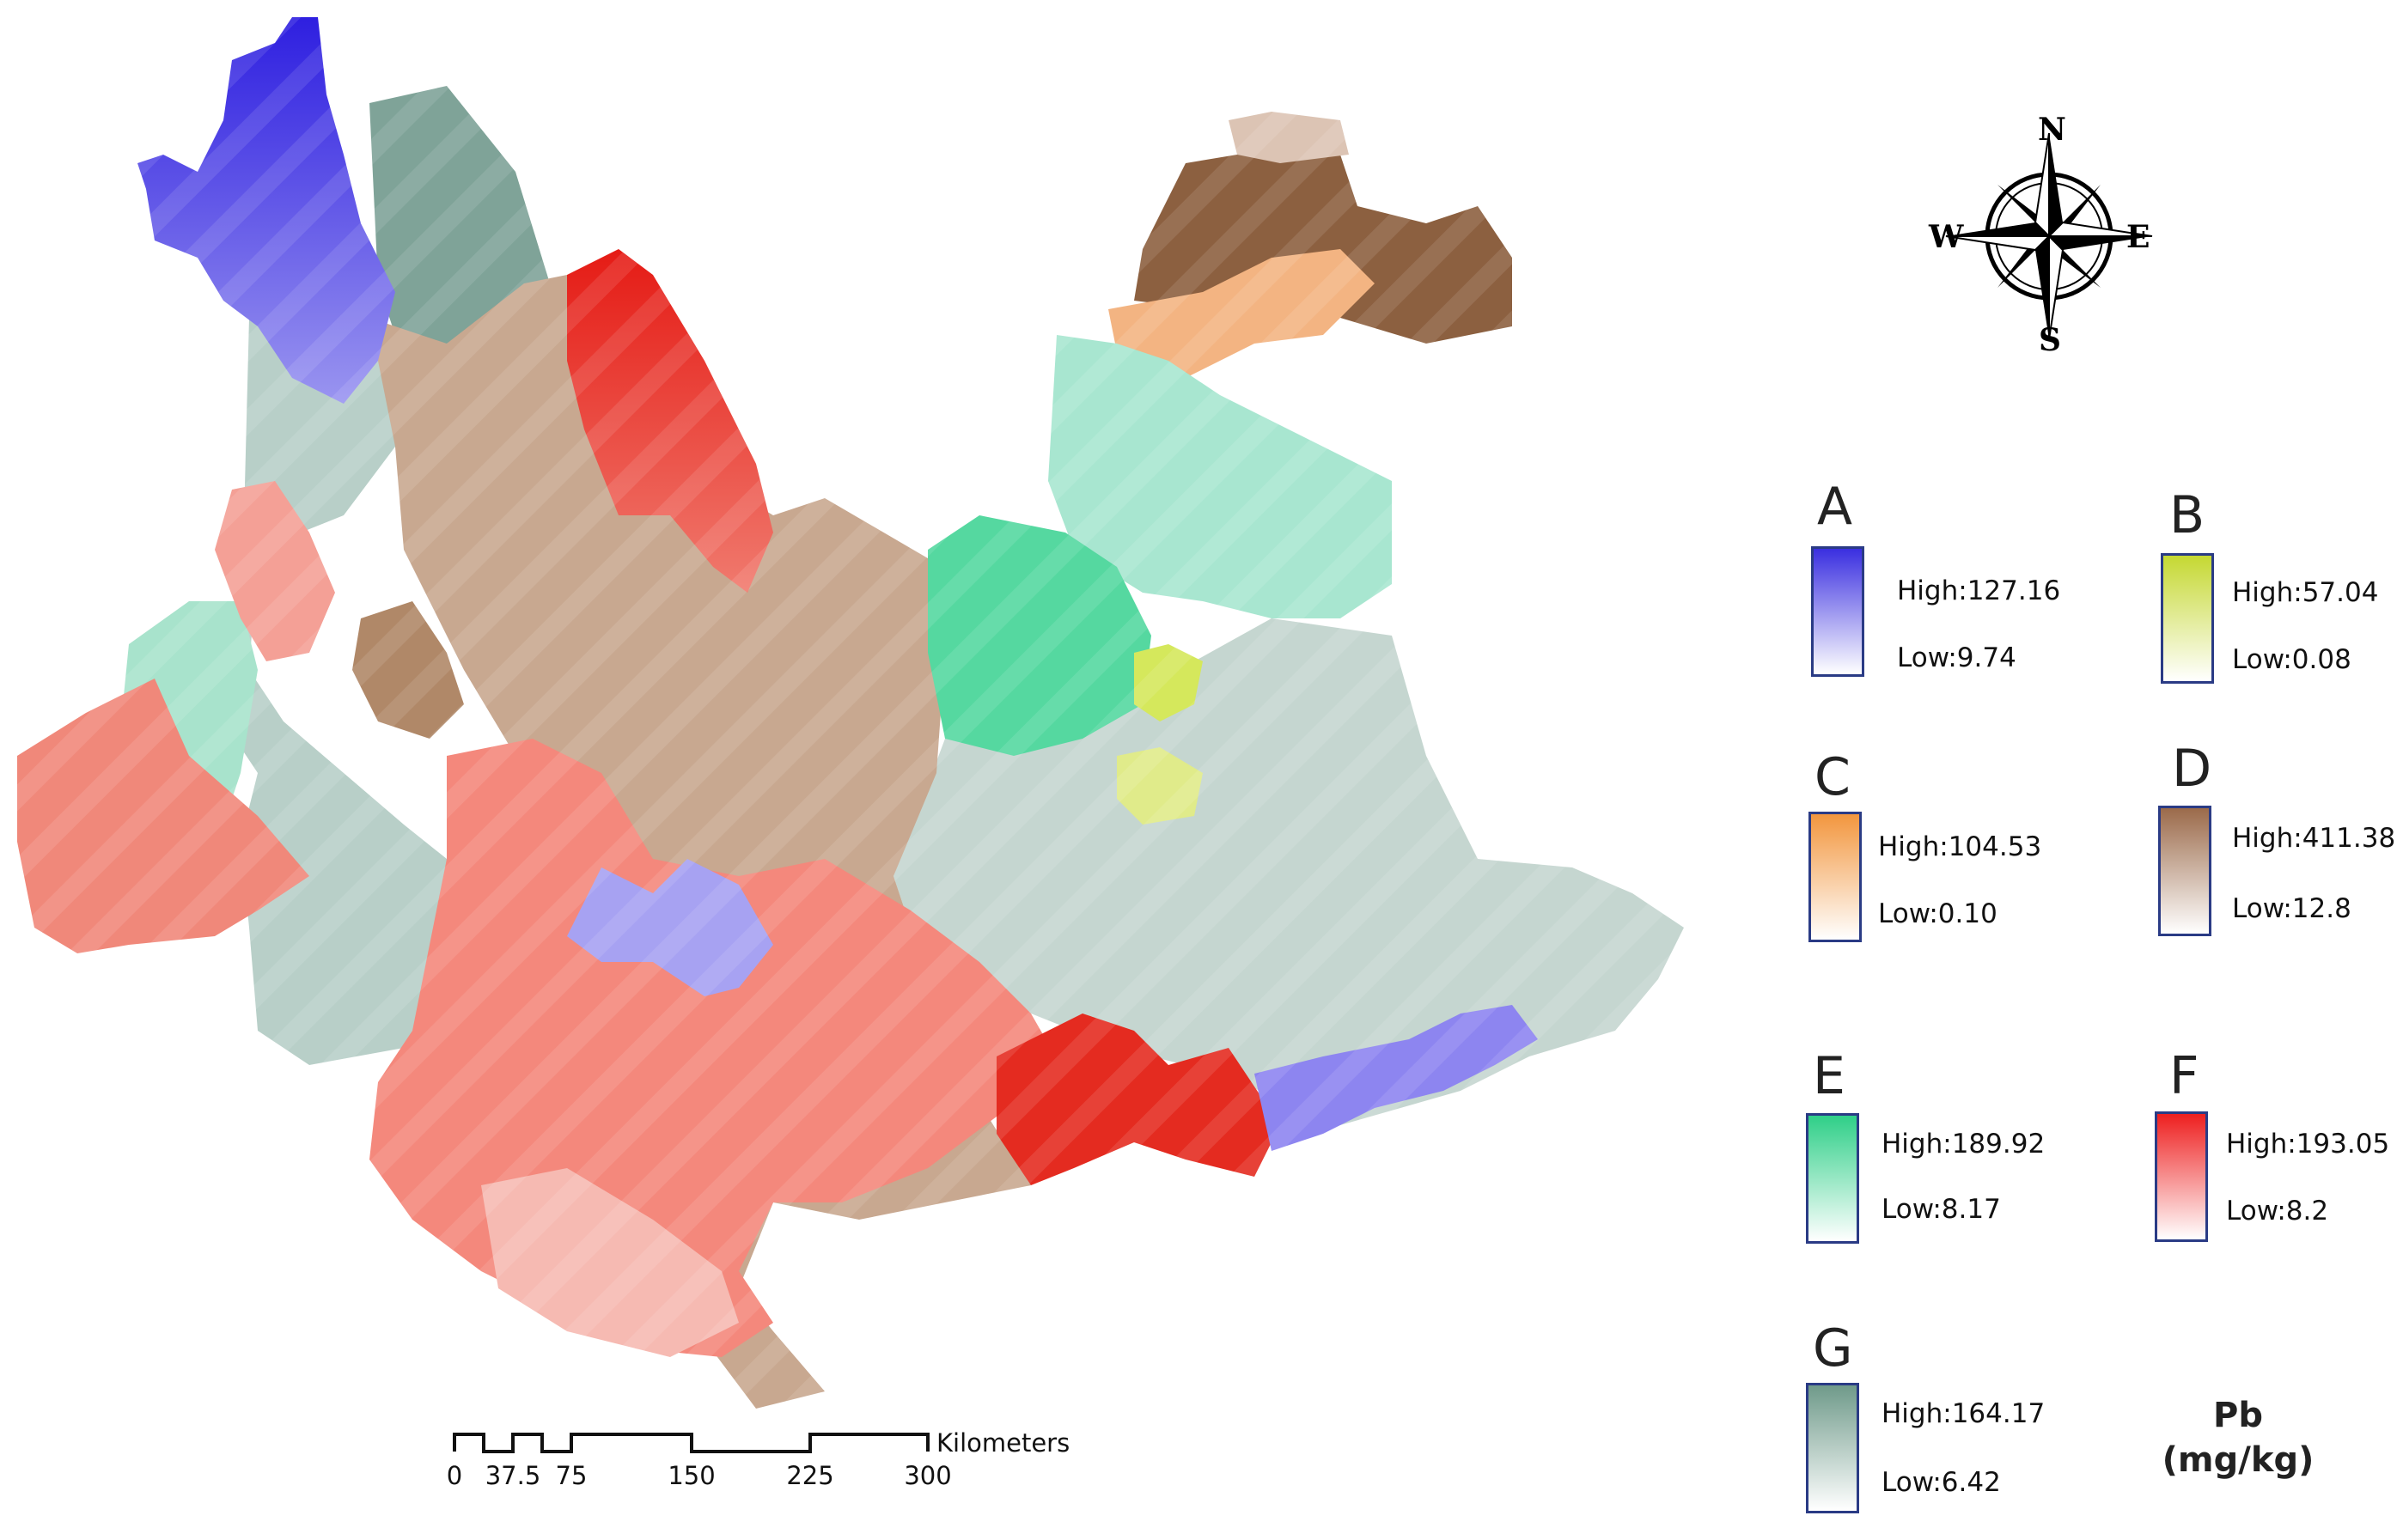  I want to click on compass-w: W, so click(1947, 237).